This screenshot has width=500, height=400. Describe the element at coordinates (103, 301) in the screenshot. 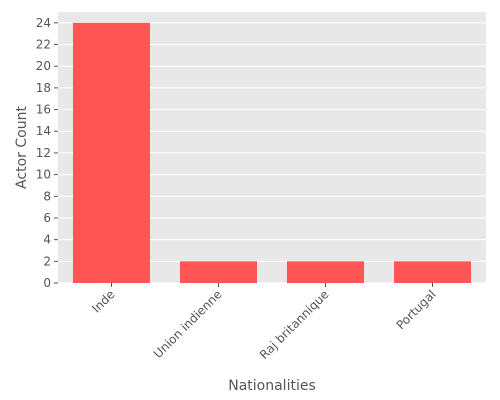

I see `x-tick-label: Inde` at that location.